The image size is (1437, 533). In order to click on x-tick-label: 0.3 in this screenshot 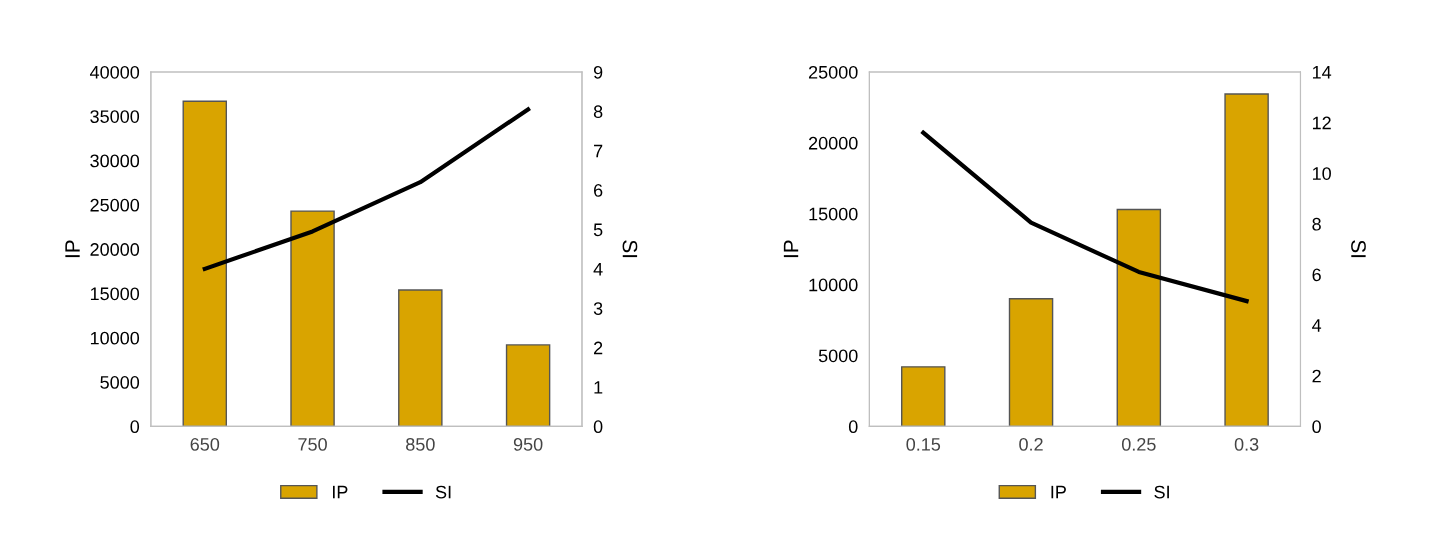, I will do `click(1246, 444)`.